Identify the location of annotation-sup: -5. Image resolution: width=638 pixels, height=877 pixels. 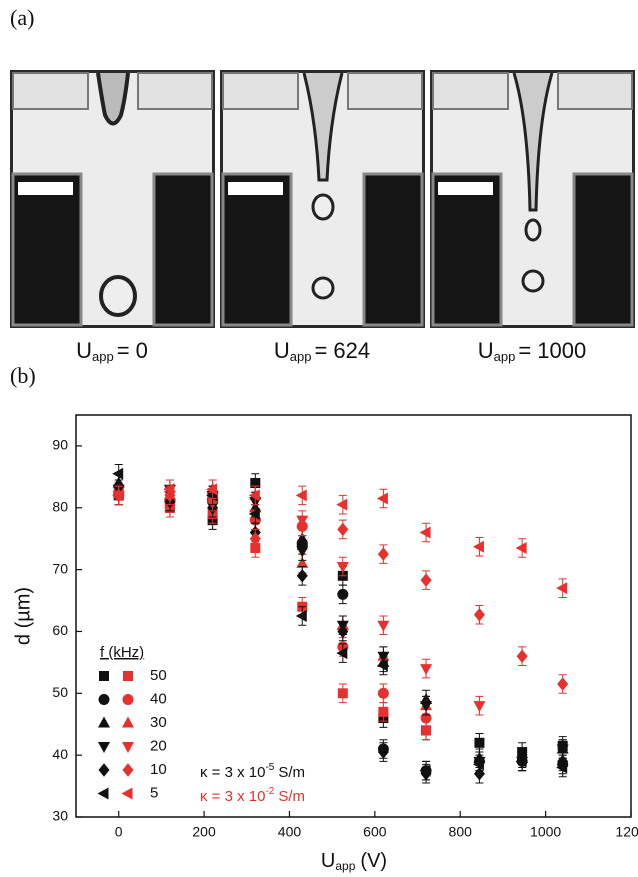
(269, 767).